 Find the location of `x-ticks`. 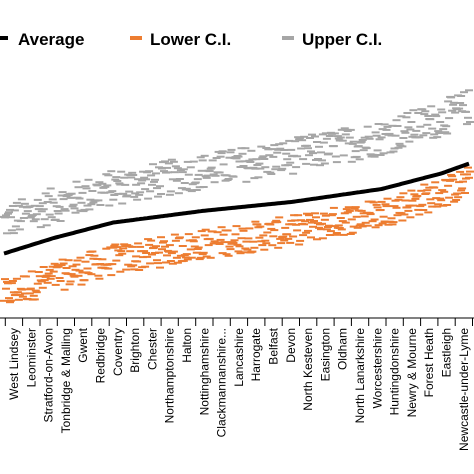

x-ticks is located at coordinates (238, 322).